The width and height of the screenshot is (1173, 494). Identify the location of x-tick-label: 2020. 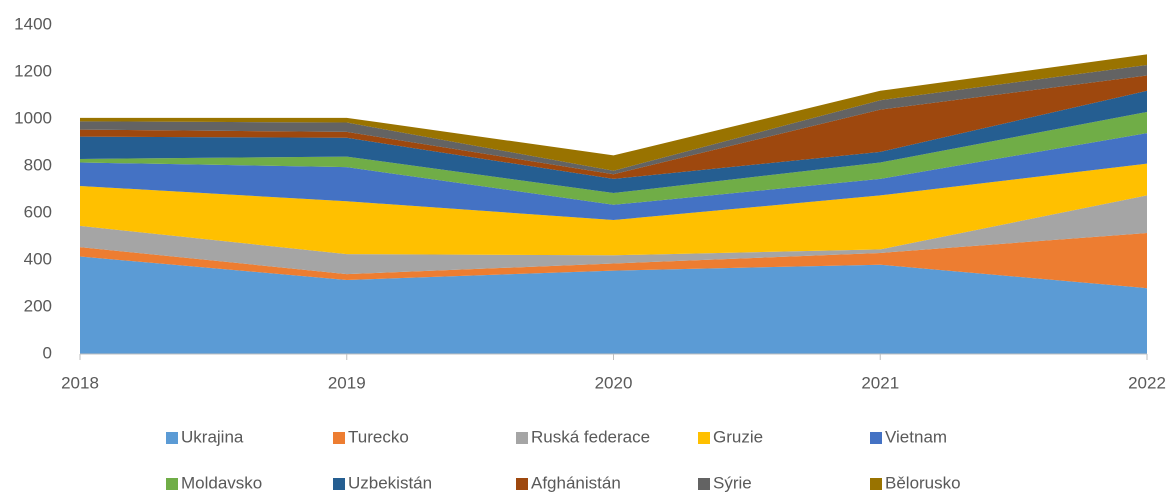
(614, 382).